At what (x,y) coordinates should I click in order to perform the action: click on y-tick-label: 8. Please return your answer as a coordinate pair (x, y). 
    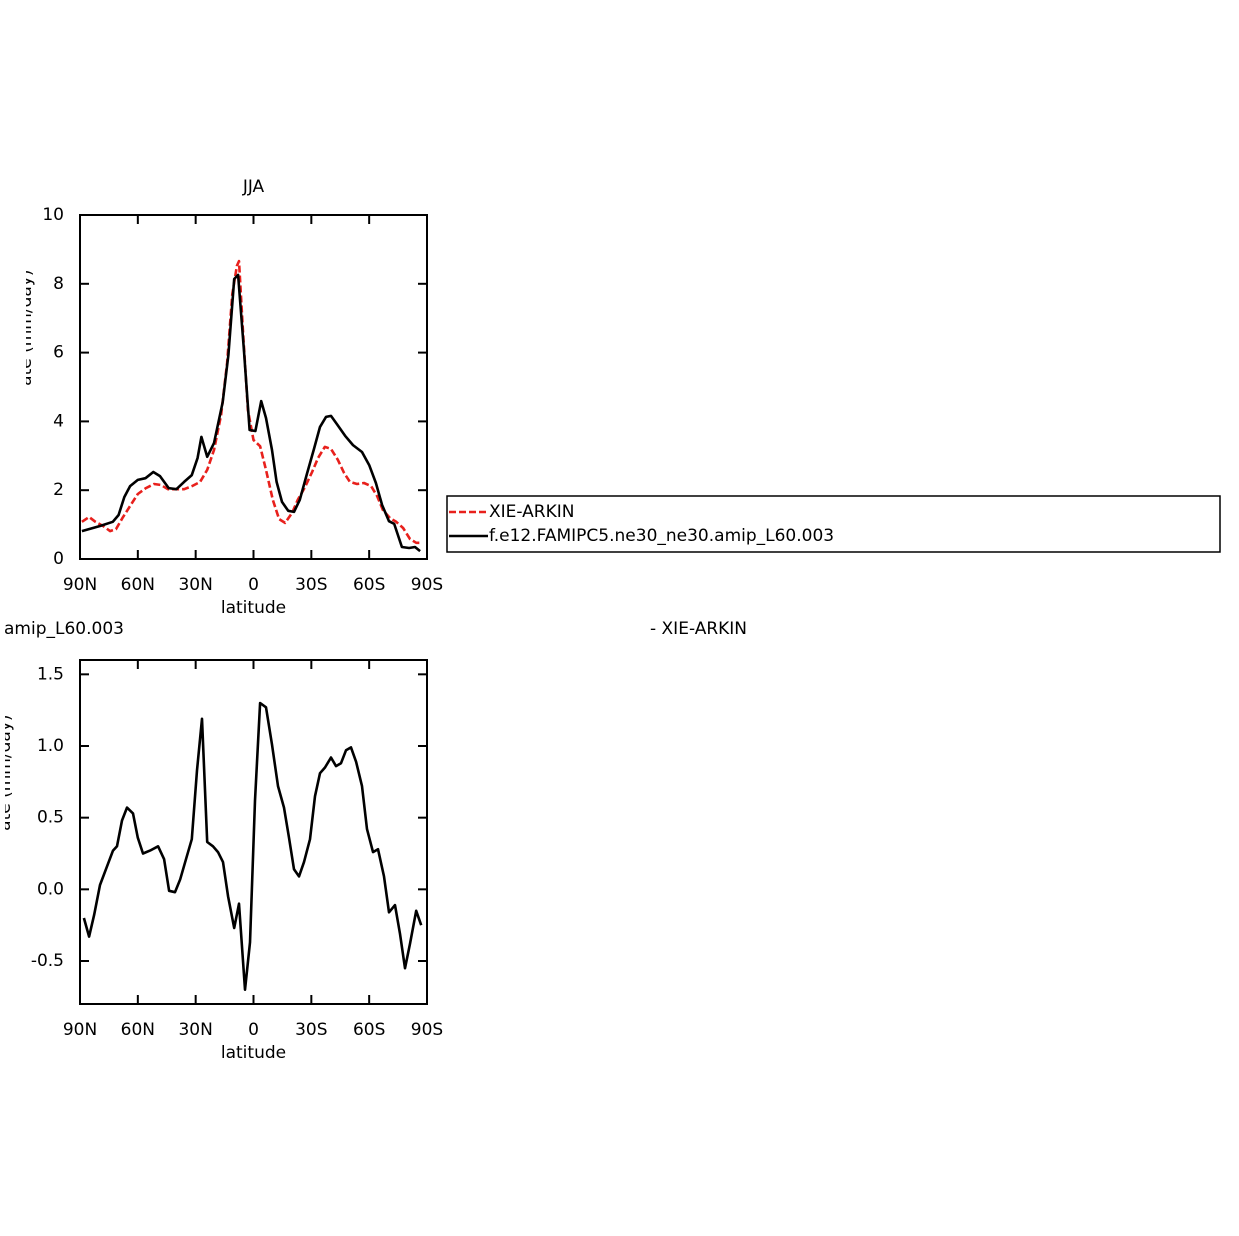
    Looking at the image, I should click on (58, 284).